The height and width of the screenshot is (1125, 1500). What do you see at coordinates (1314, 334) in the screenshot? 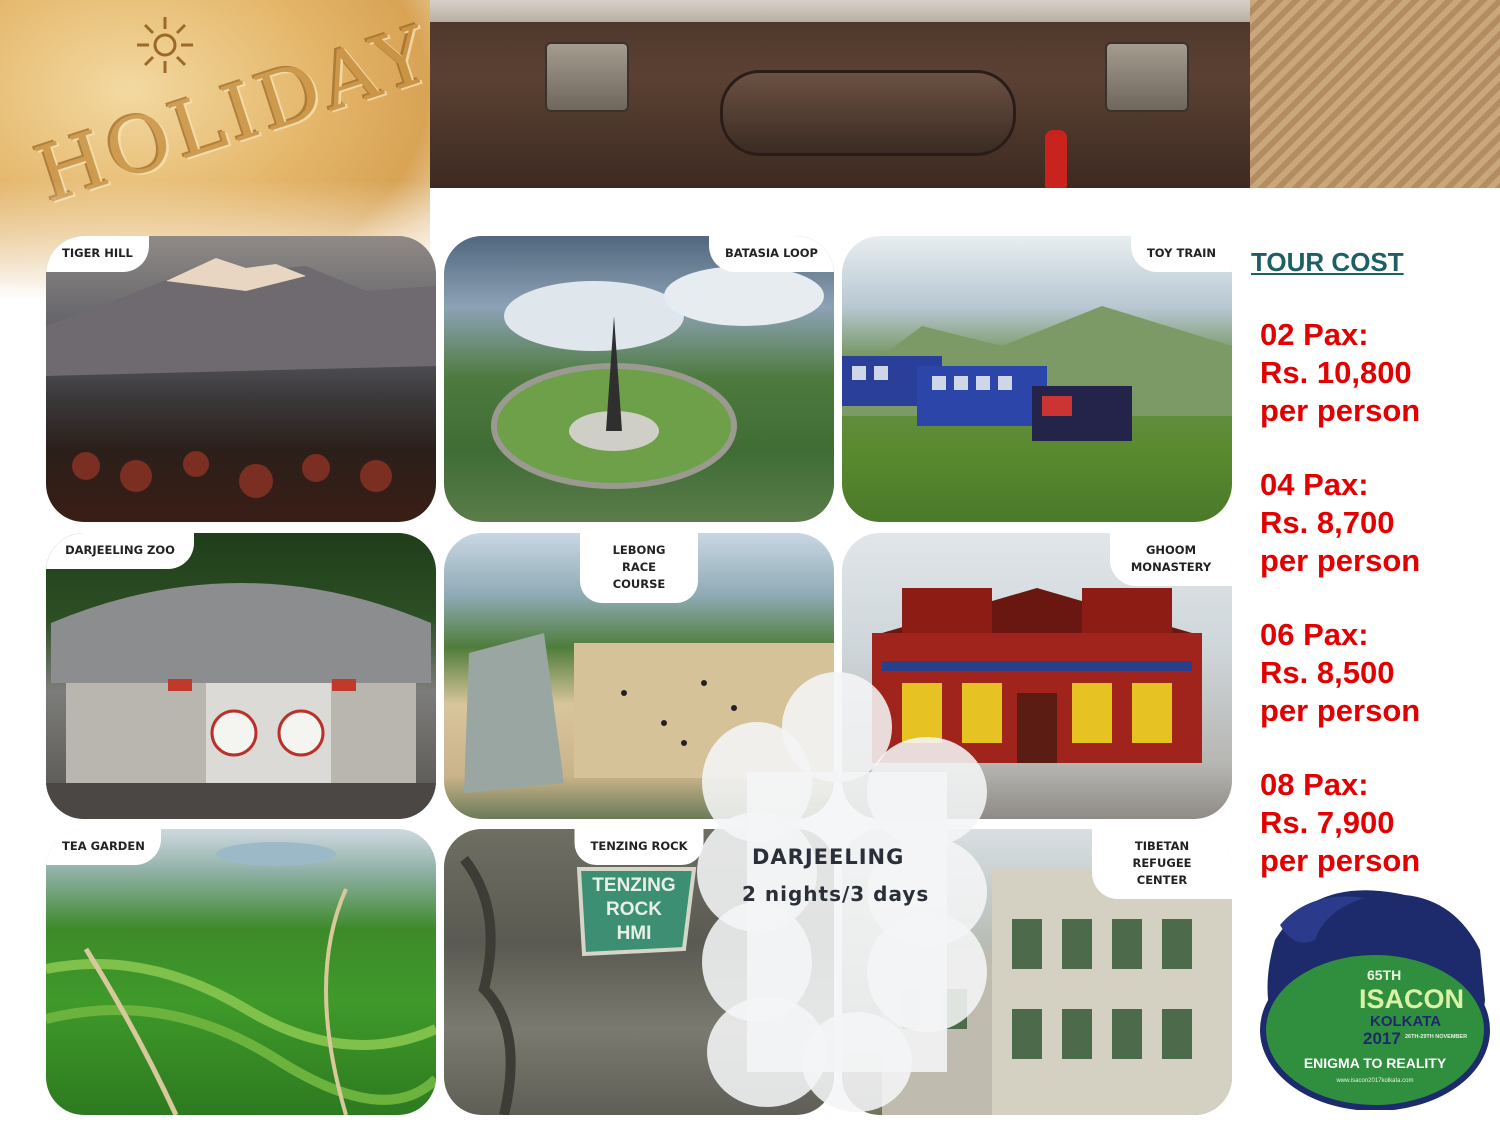
I see `price-pax: 02 Pax:` at bounding box center [1314, 334].